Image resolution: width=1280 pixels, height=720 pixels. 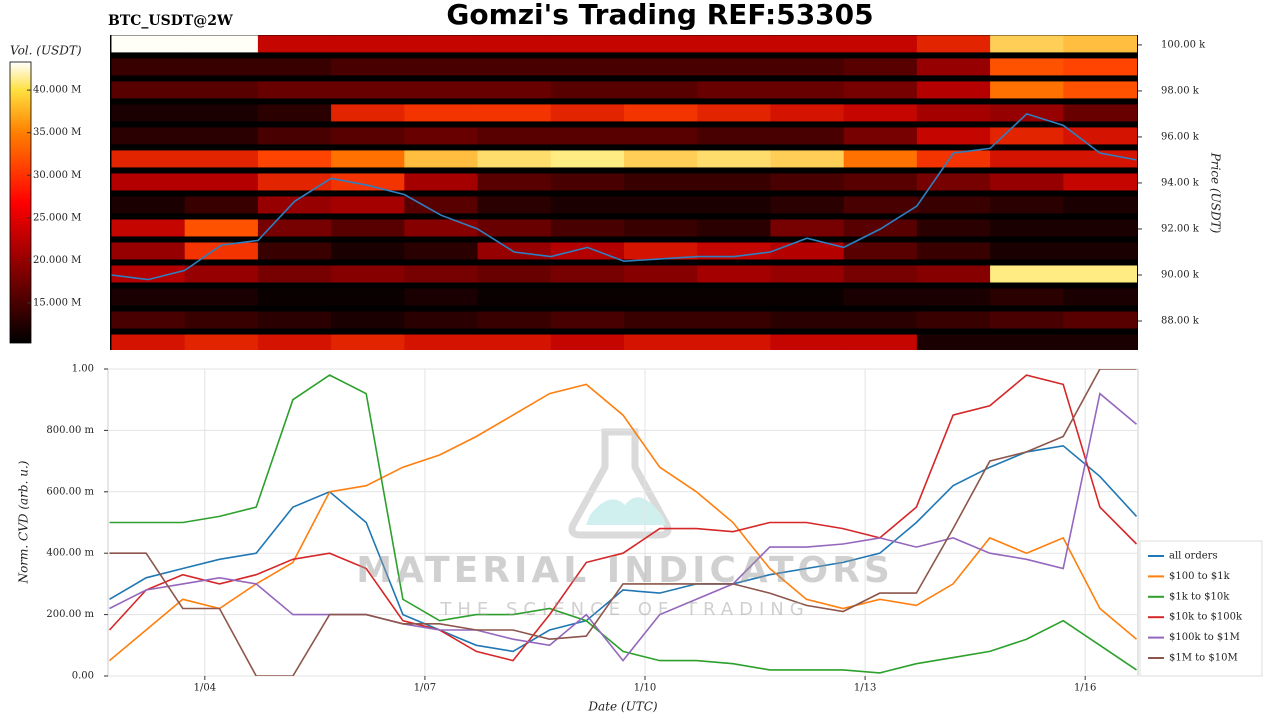 What do you see at coordinates (1201, 608) in the screenshot?
I see `legend` at bounding box center [1201, 608].